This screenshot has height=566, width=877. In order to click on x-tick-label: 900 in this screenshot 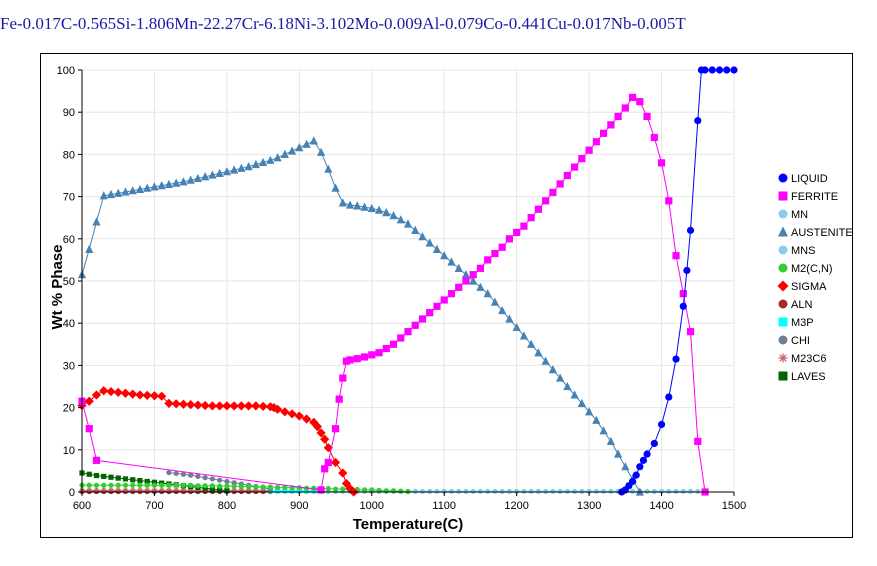, I will do `click(299, 506)`.